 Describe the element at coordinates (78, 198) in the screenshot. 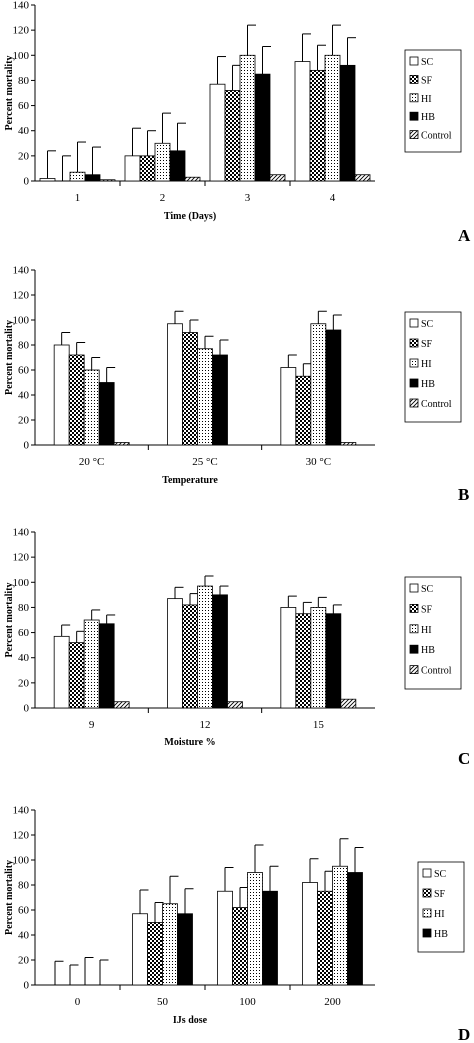

I see `x-tick-label: 1` at that location.